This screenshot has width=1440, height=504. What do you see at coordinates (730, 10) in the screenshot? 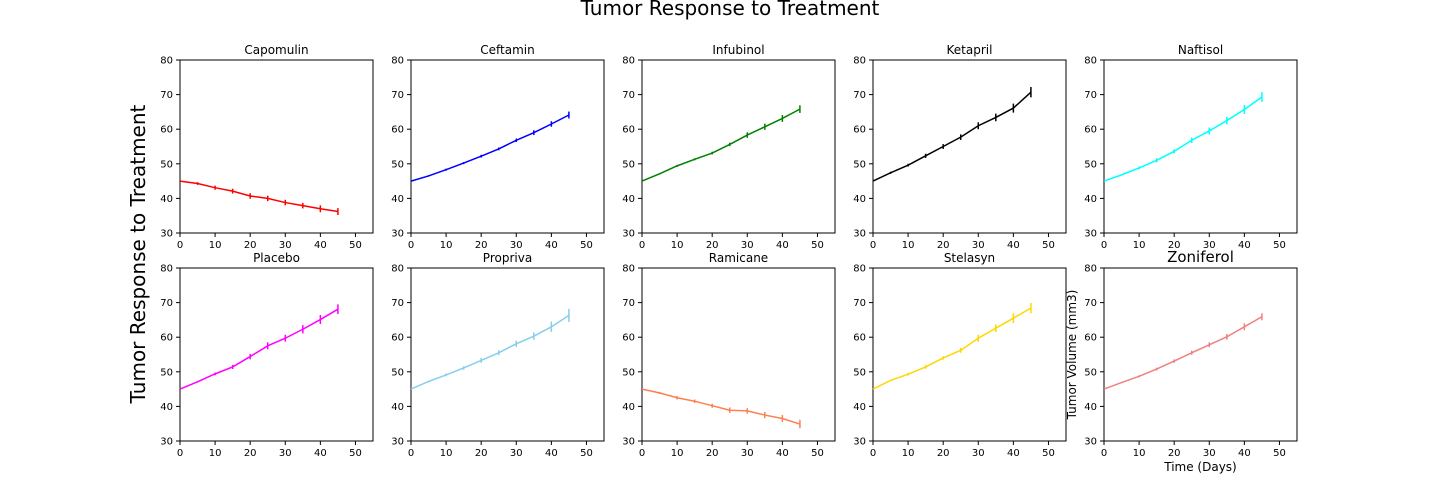
I see `figure-suptitle: Tumor Response to Treatment` at bounding box center [730, 10].